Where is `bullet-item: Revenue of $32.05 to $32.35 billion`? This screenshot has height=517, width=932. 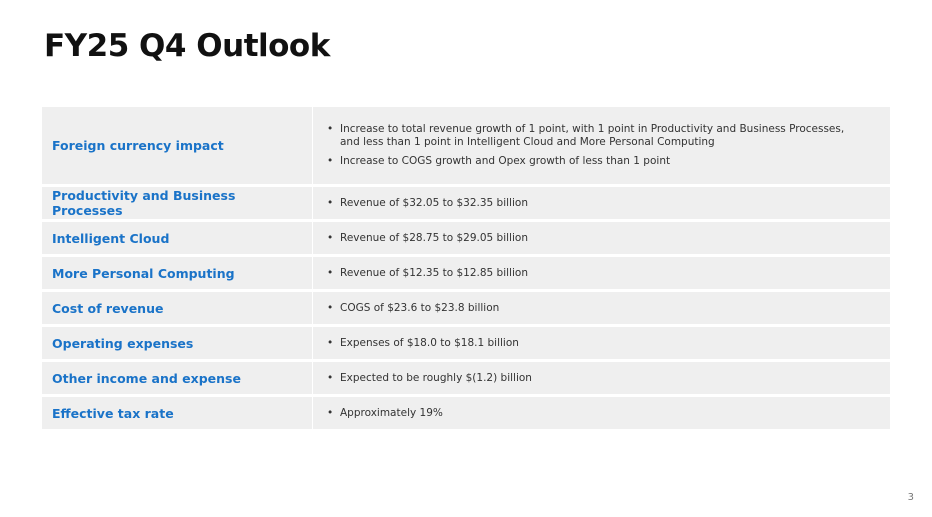 bullet-item: Revenue of $32.05 to $32.35 billion is located at coordinates (594, 203).